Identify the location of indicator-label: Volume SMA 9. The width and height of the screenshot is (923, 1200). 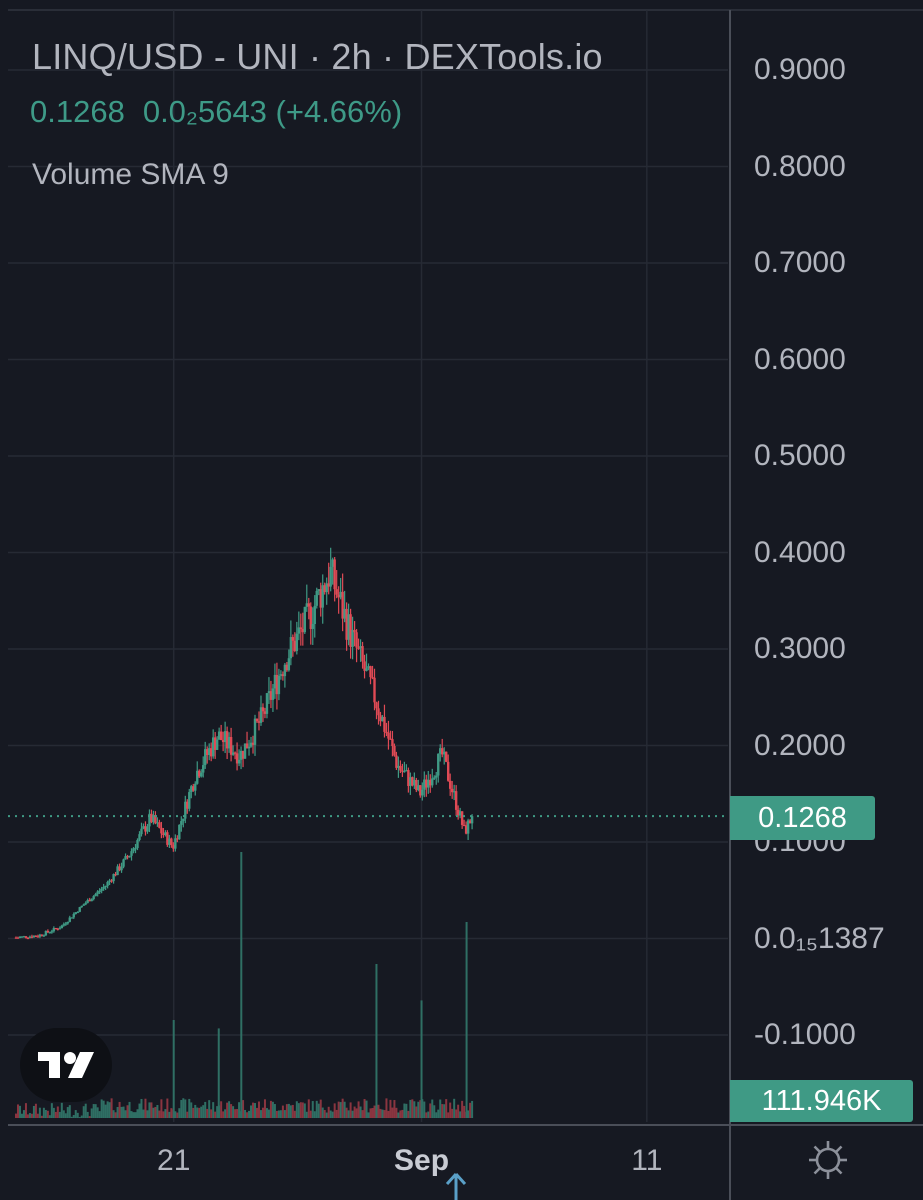
(130, 174).